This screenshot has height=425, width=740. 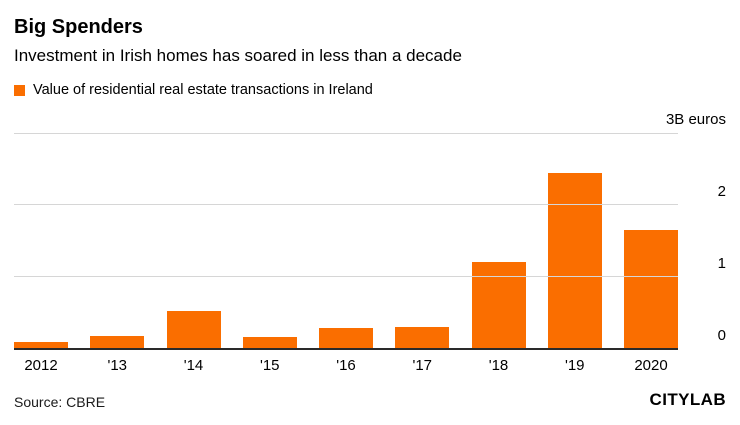 What do you see at coordinates (651, 365) in the screenshot?
I see `x-tick-label: 2020` at bounding box center [651, 365].